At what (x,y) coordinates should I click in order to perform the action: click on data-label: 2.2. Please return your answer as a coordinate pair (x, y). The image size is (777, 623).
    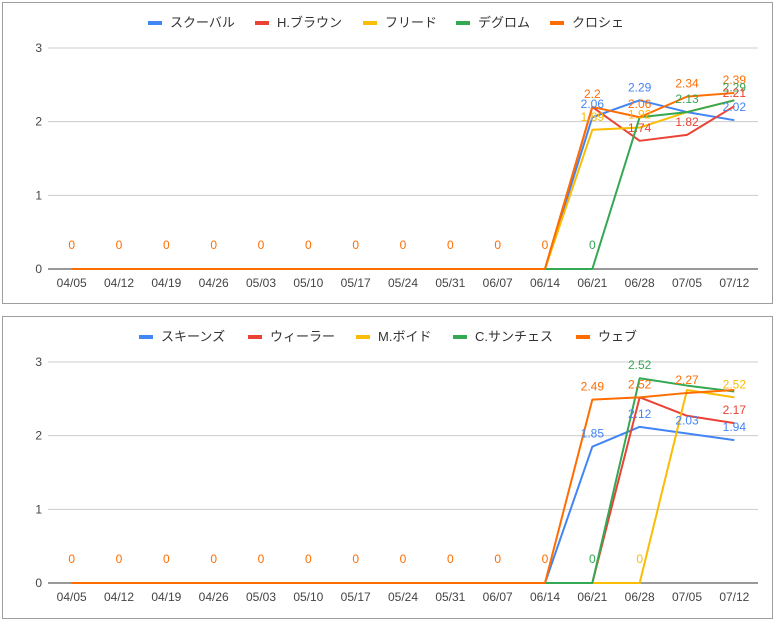
    Looking at the image, I should click on (592, 94).